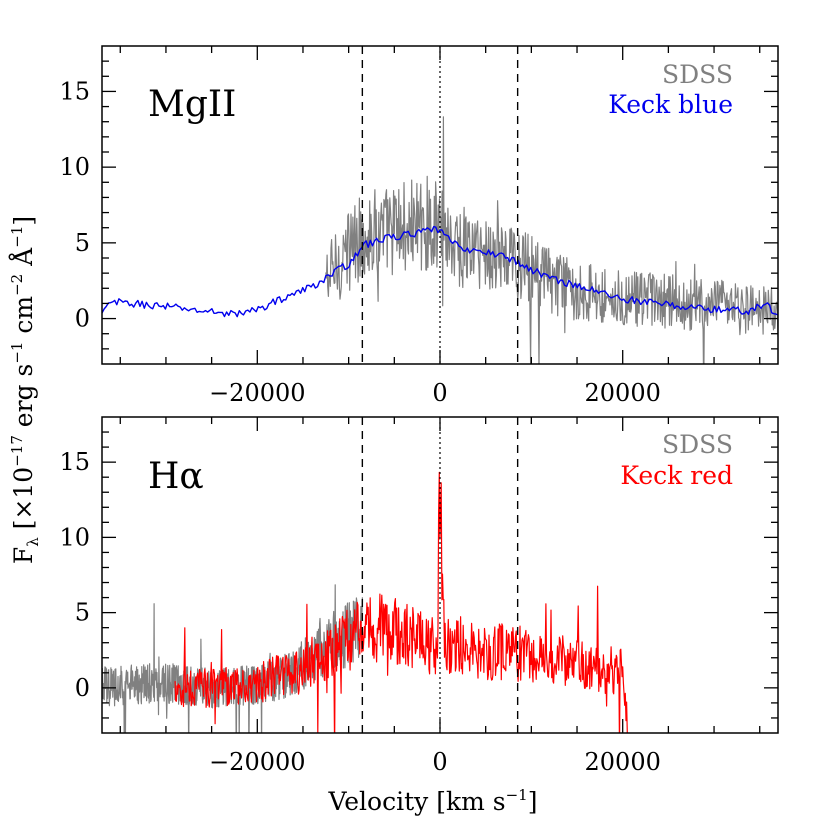  I want to click on mgii-legend-keck-blue: Keck blue, so click(670, 104).